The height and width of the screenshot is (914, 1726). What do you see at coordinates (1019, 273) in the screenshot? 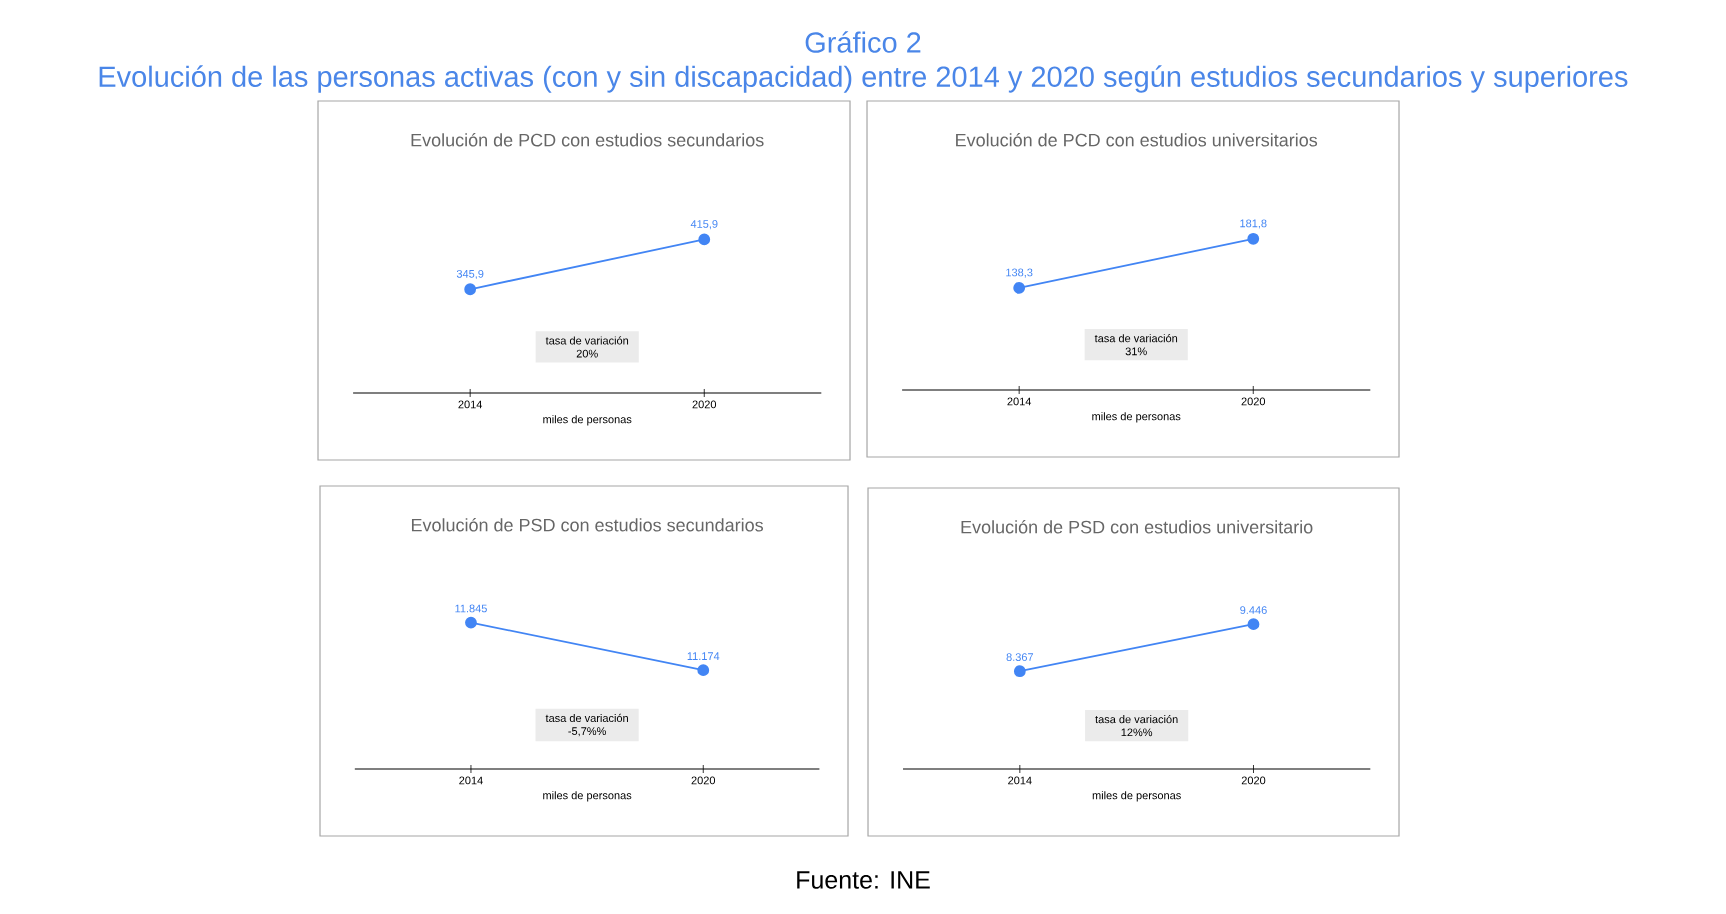
I see `data-label: 138,3` at bounding box center [1019, 273].